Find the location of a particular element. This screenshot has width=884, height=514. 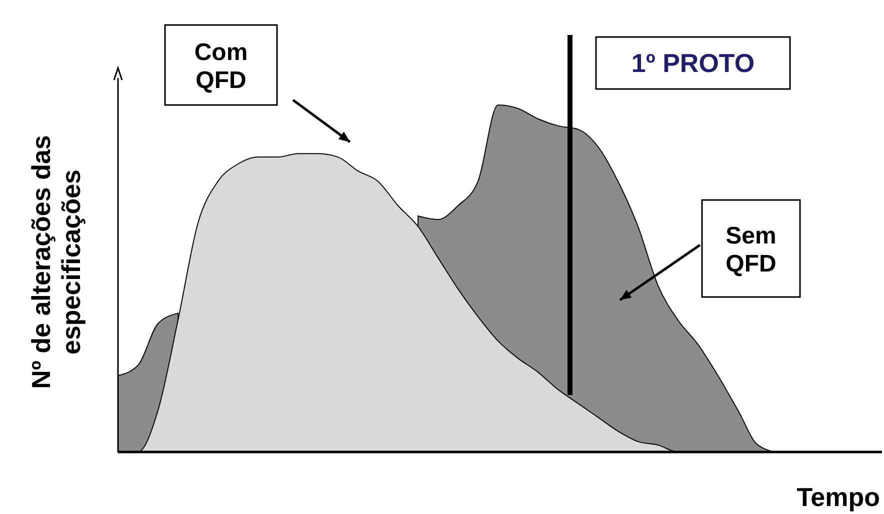

text: Com QFD is located at coordinates (221, 66).